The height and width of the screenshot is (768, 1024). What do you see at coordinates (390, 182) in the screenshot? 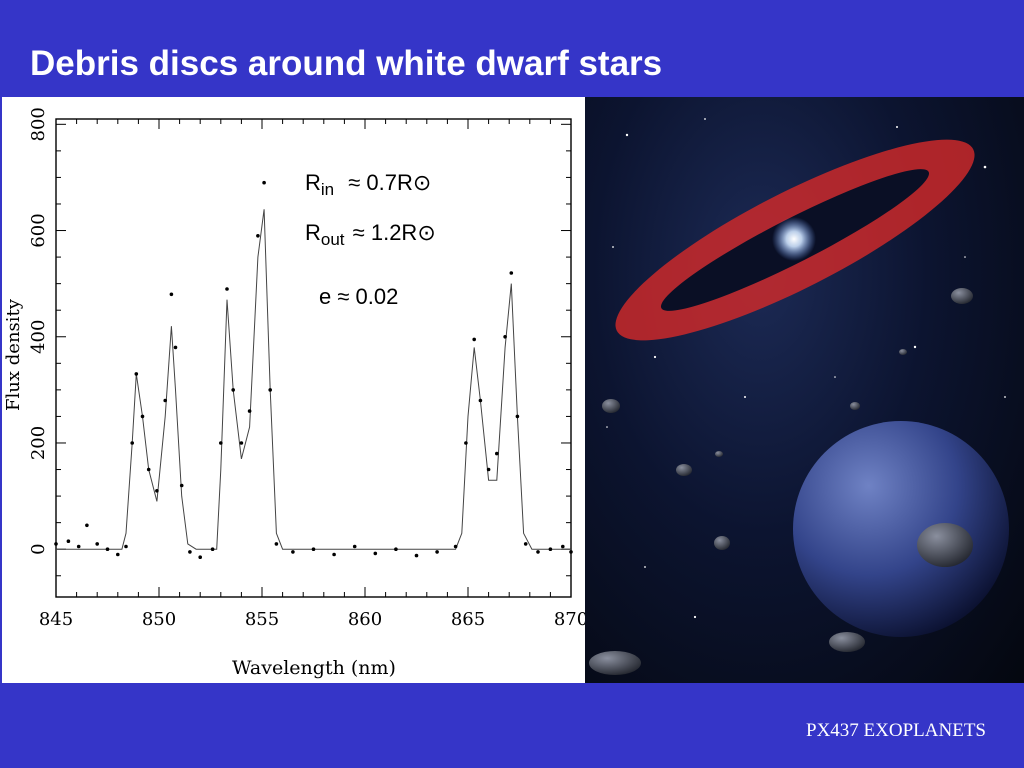
I see `r-in-value: ≈ 0.7R⊙` at bounding box center [390, 182].